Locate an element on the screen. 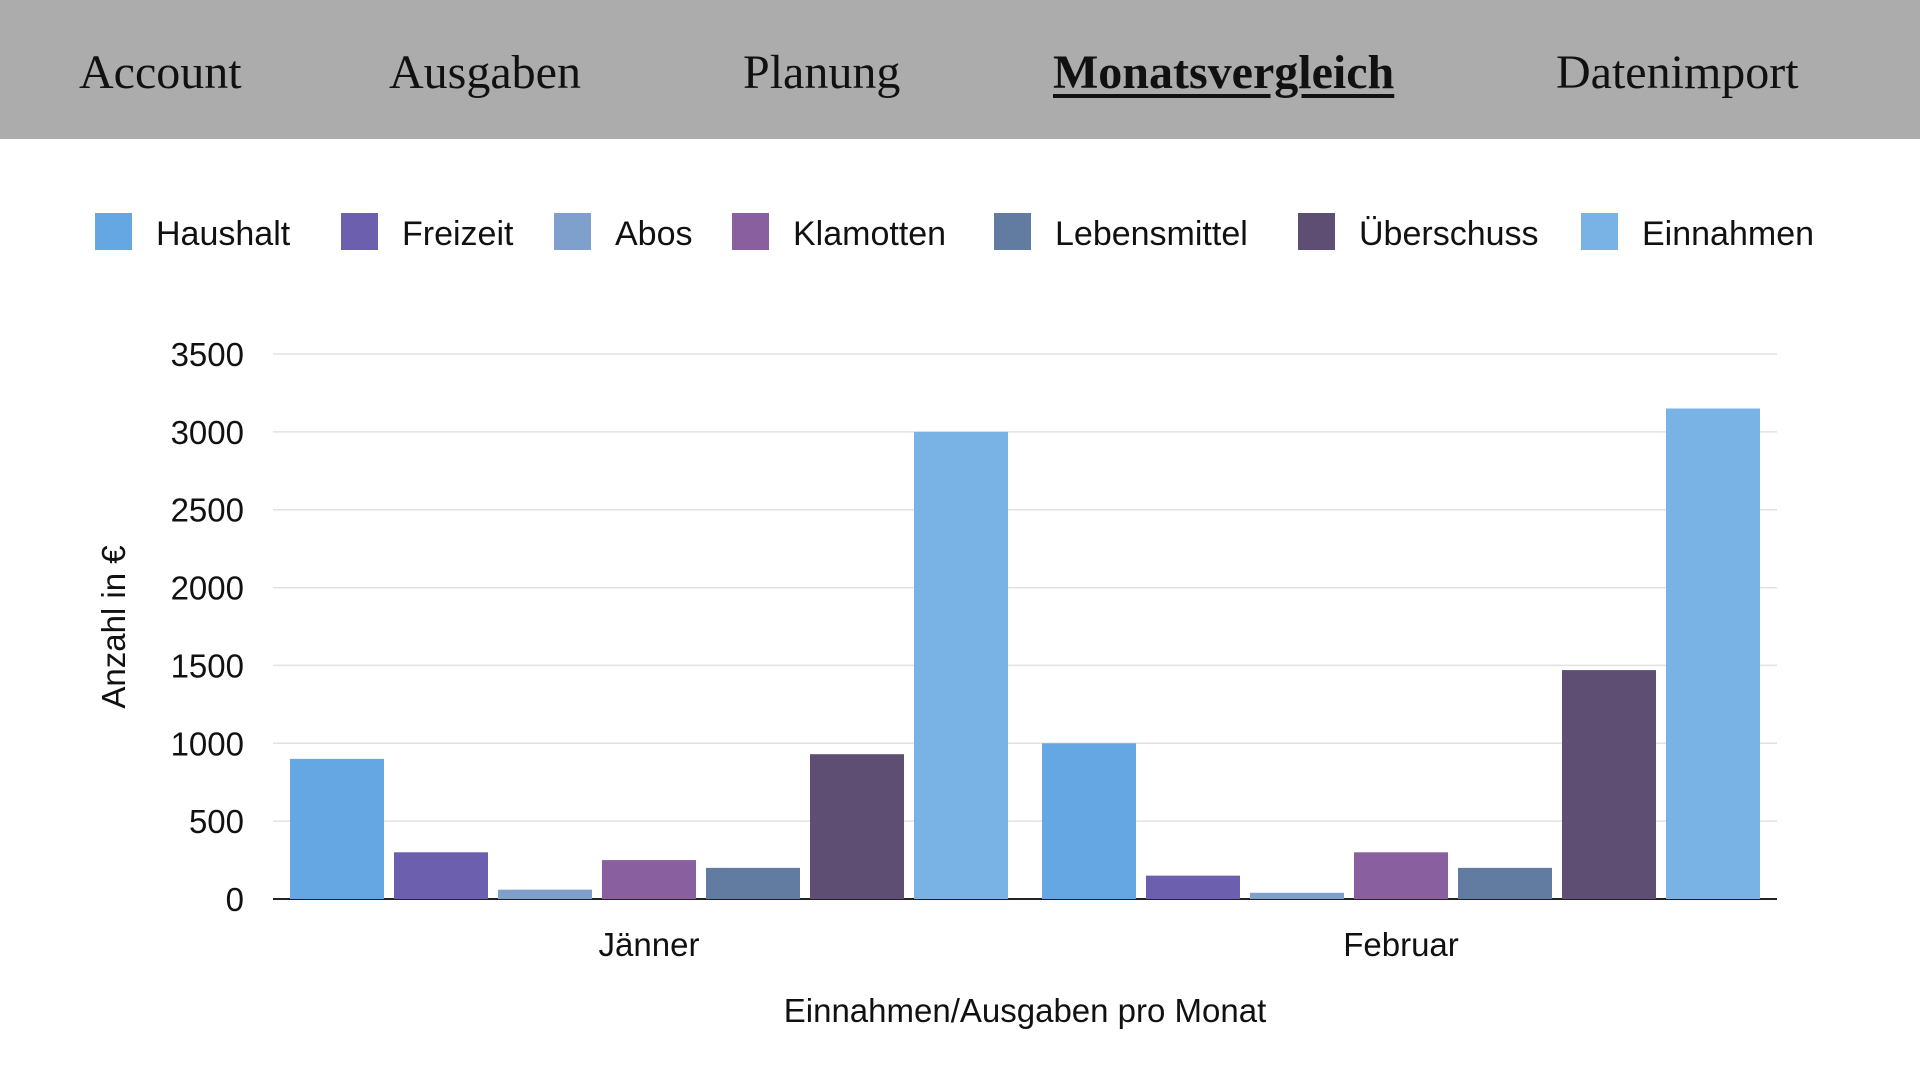  y-tick-label: 500 is located at coordinates (216, 821).